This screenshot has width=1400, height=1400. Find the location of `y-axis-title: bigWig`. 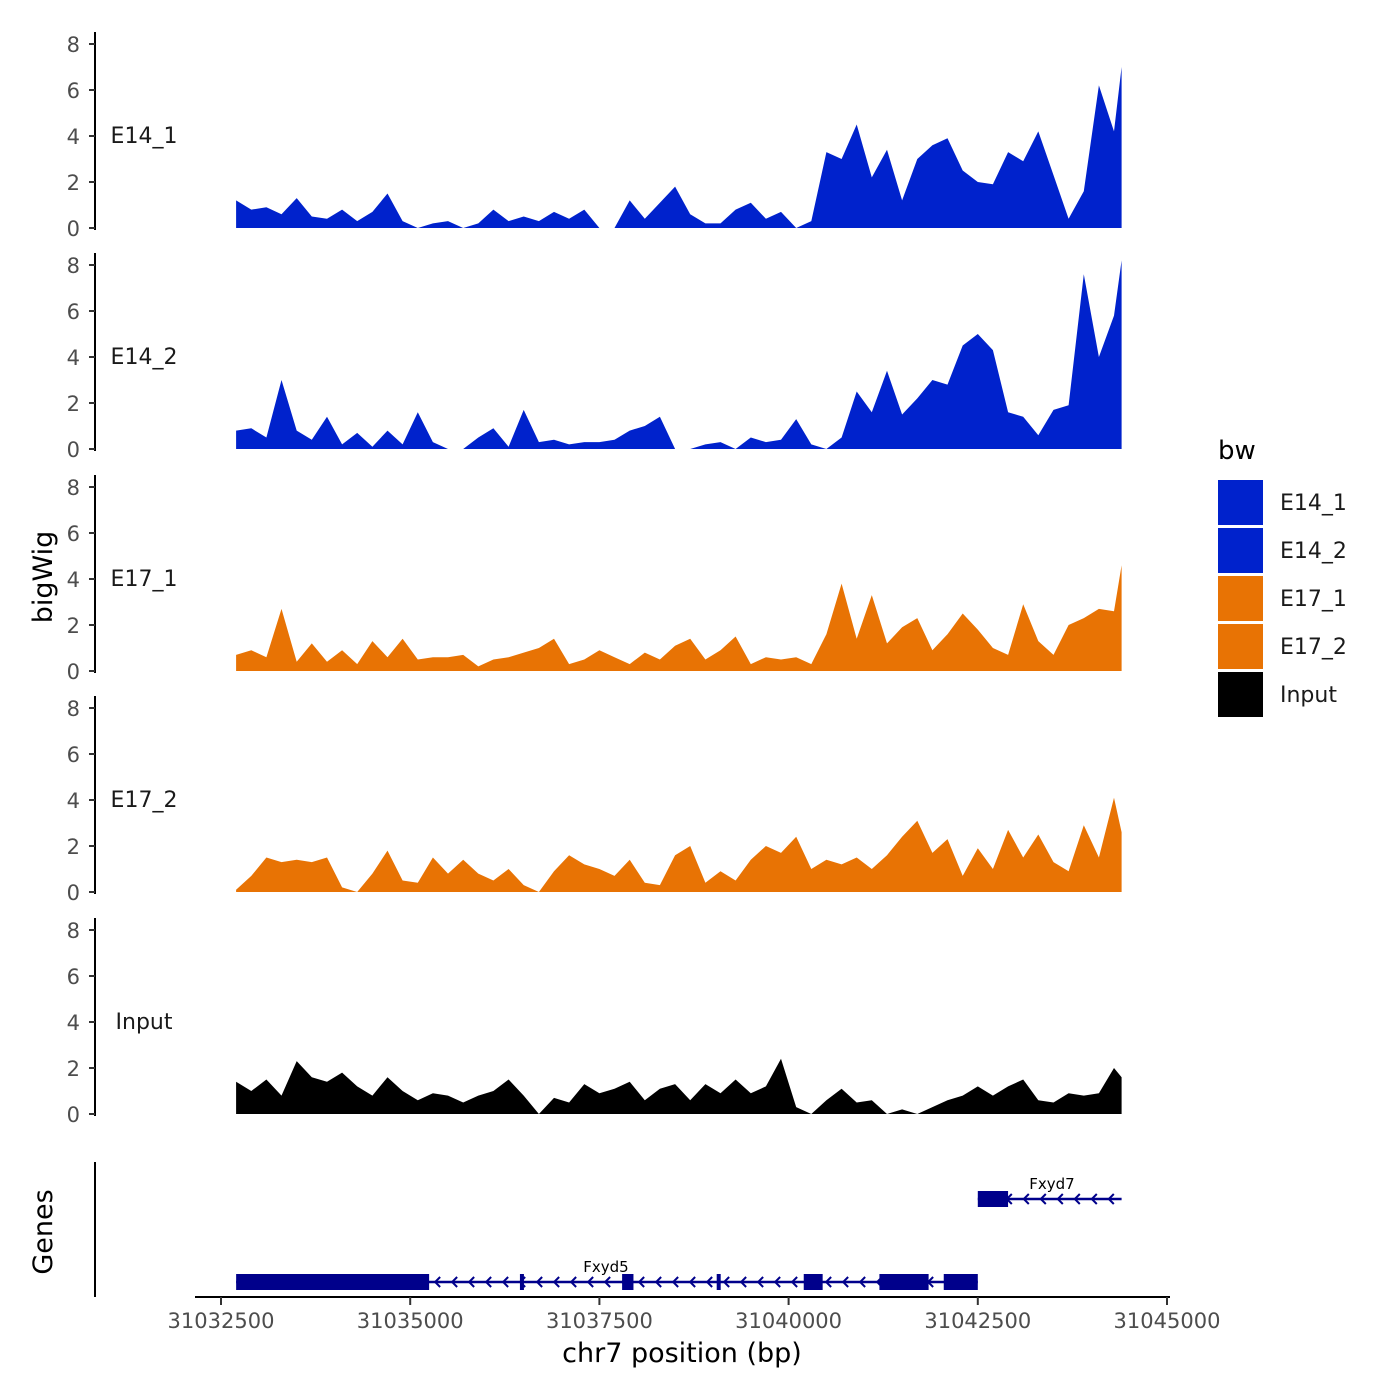

y-axis-title: bigWig is located at coordinates (43, 577).